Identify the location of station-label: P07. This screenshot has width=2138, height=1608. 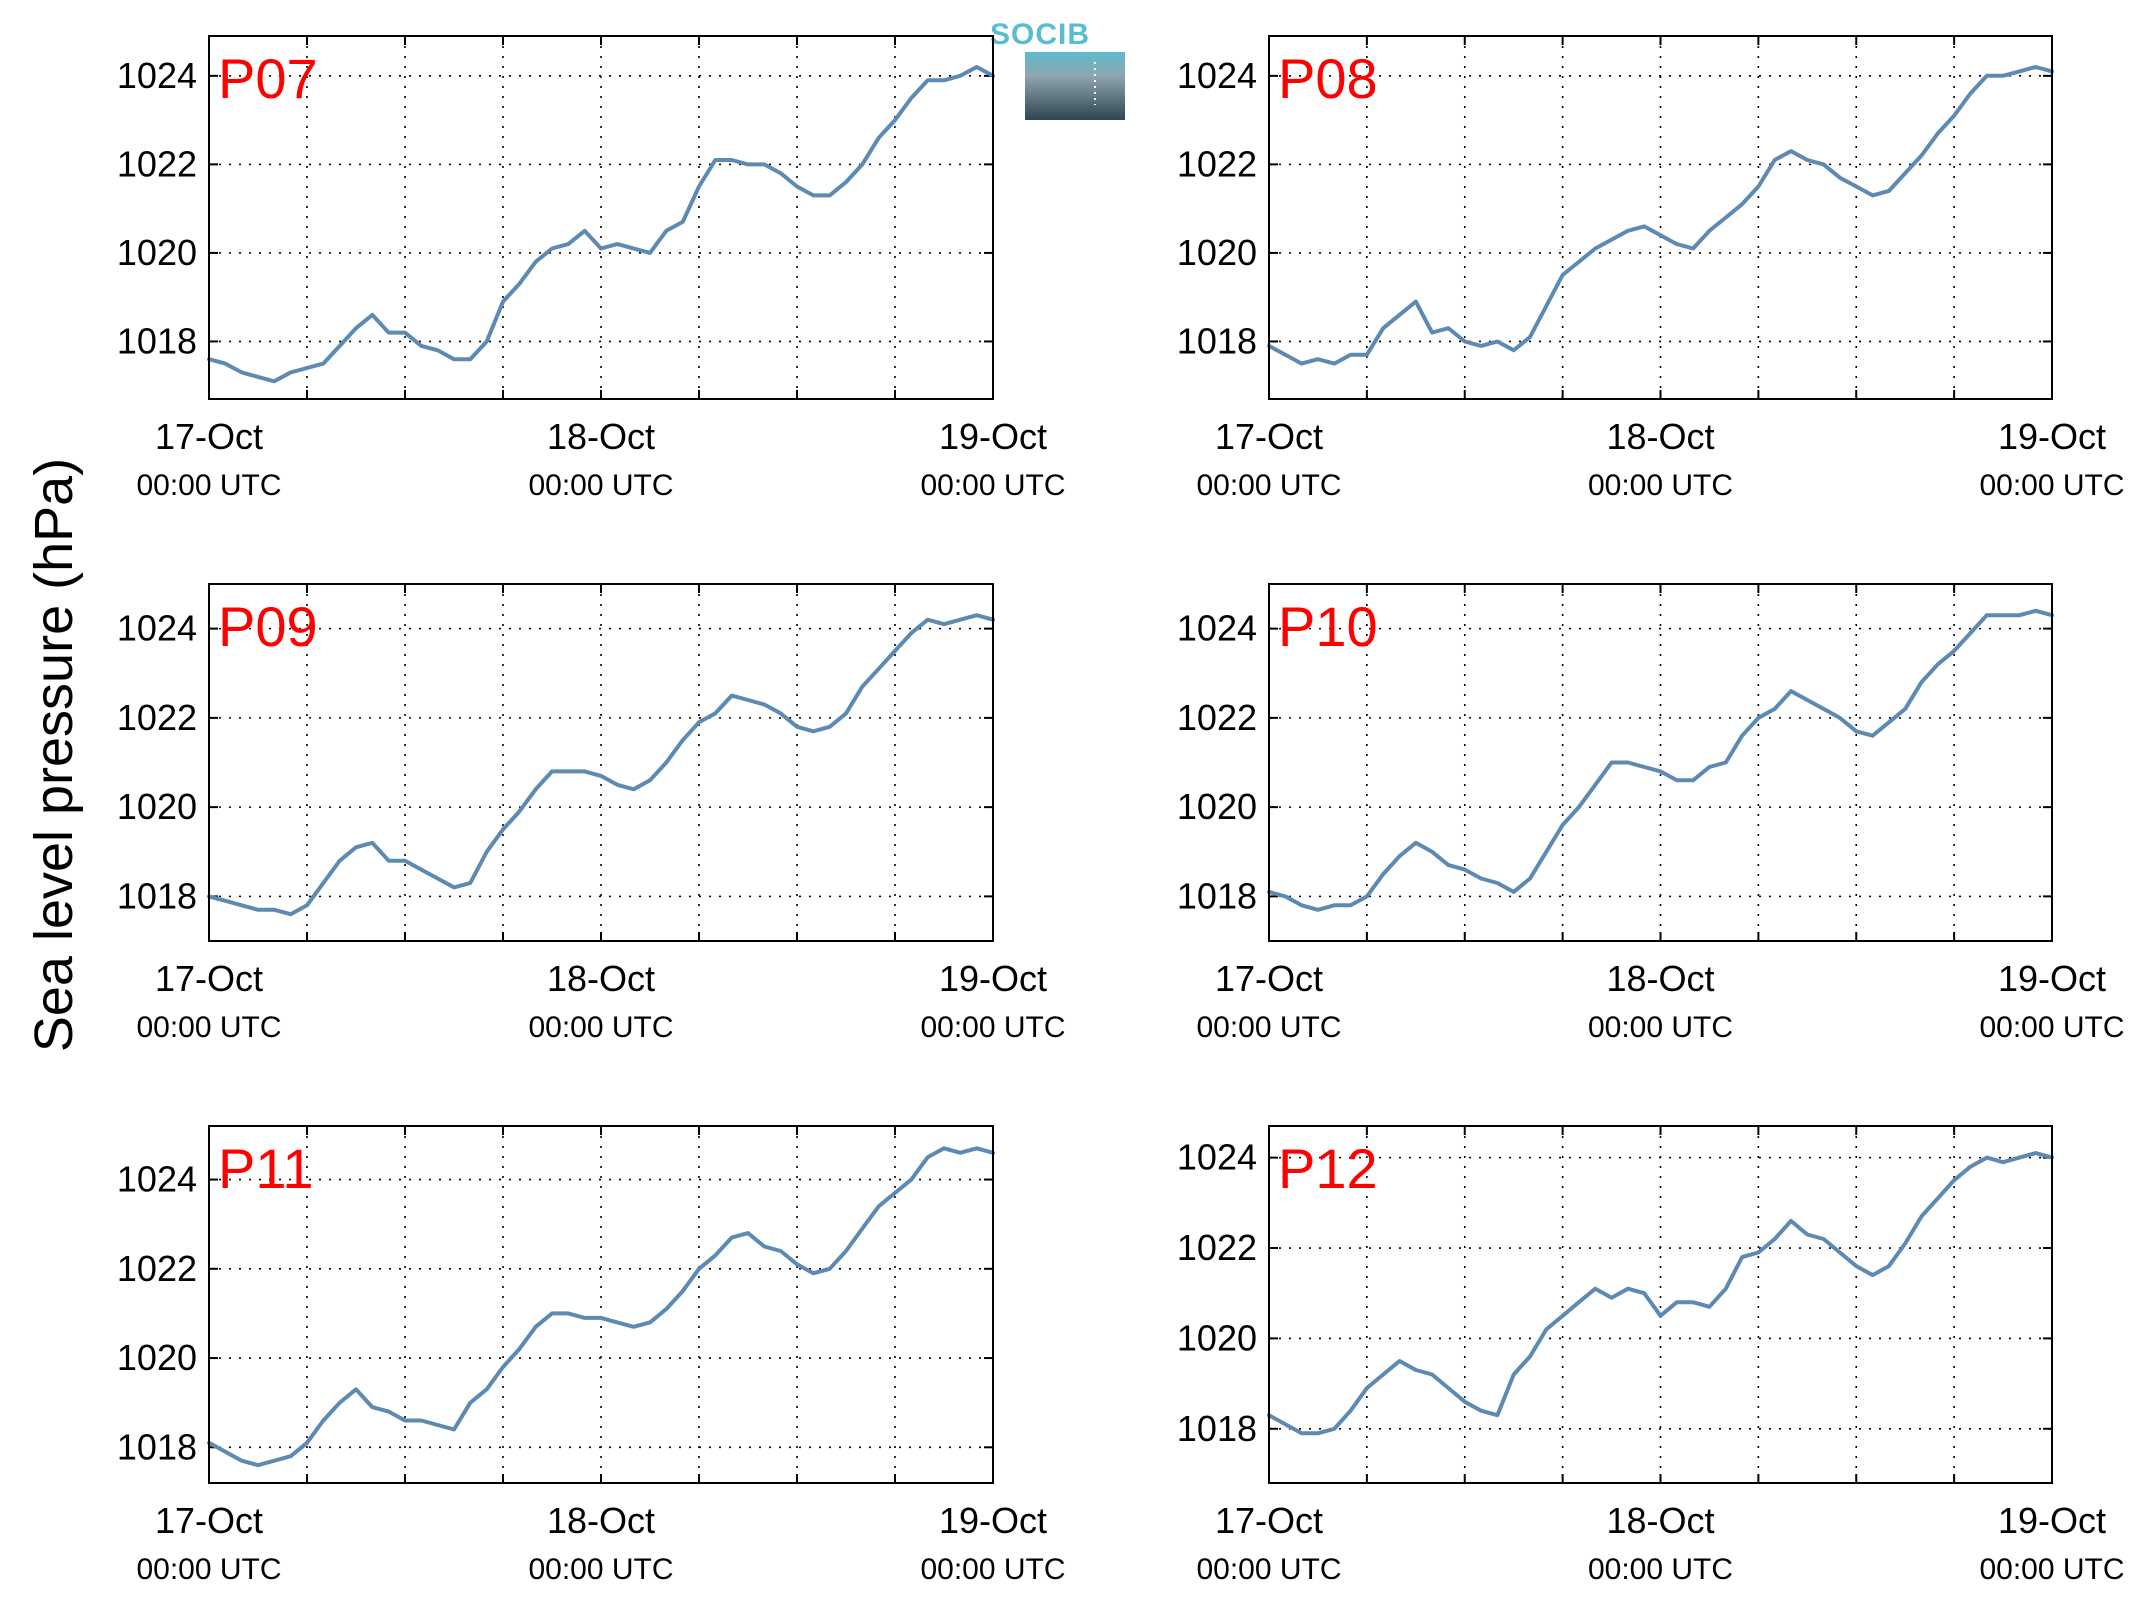
(268, 78).